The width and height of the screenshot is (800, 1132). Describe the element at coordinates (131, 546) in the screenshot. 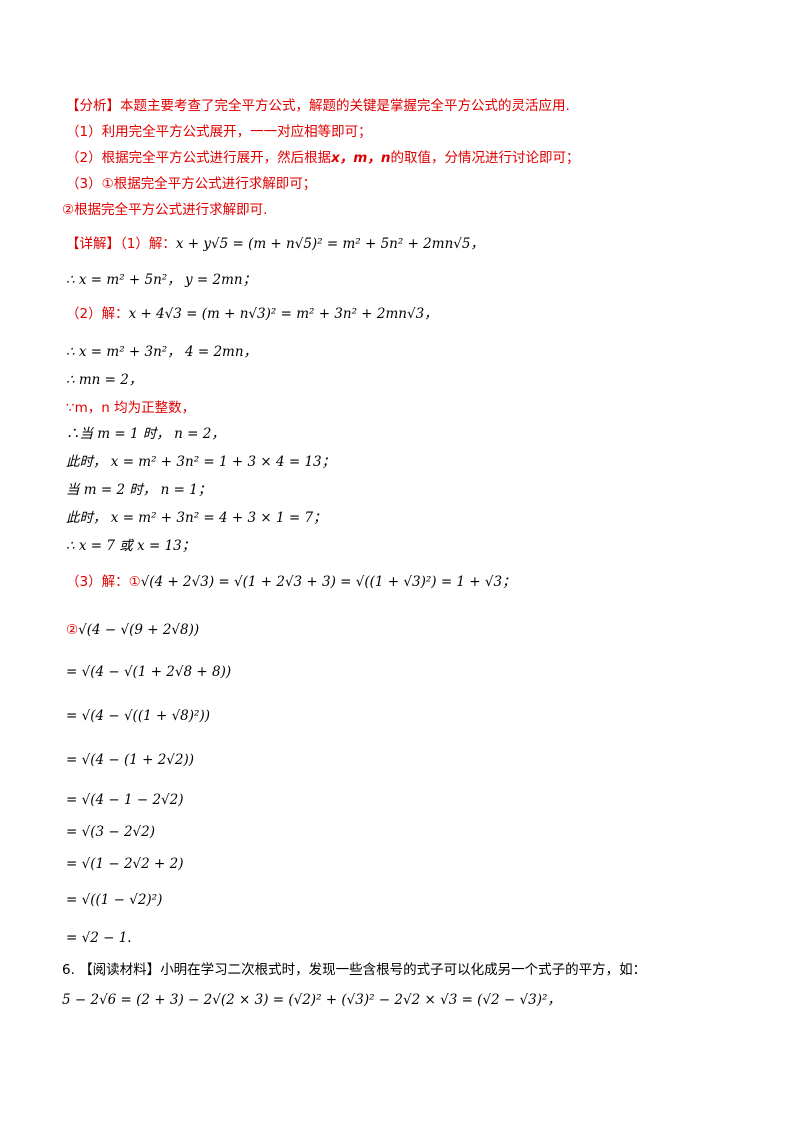

I see `part-2-answer: ∴ x = 7 或 x = 13；` at that location.